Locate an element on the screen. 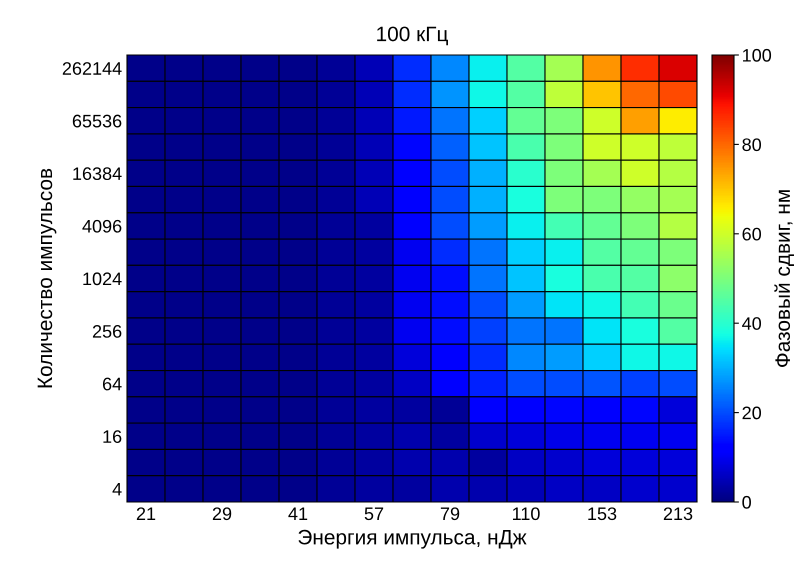  x-tick-label: 213 is located at coordinates (678, 513).